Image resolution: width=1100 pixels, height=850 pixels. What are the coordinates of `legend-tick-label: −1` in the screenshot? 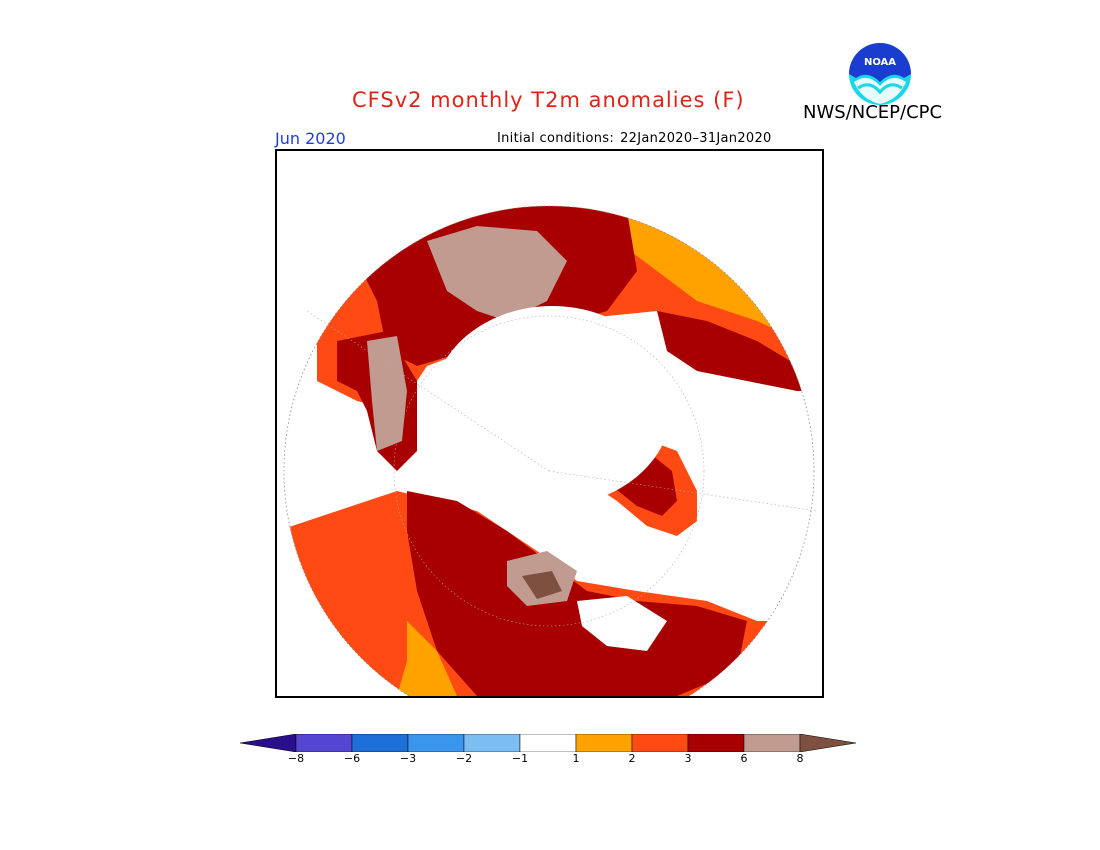 It's located at (520, 758).